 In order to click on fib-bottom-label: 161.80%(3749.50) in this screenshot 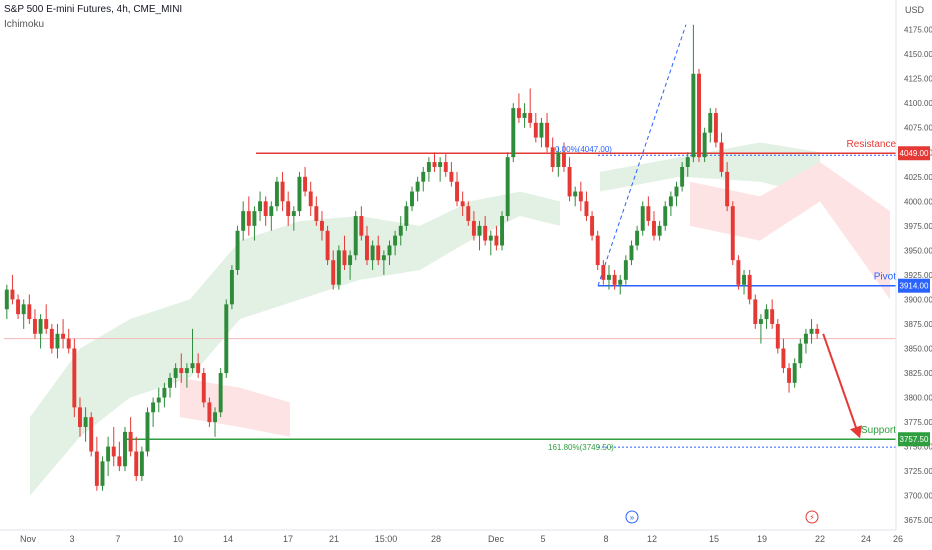, I will do `click(581, 447)`.